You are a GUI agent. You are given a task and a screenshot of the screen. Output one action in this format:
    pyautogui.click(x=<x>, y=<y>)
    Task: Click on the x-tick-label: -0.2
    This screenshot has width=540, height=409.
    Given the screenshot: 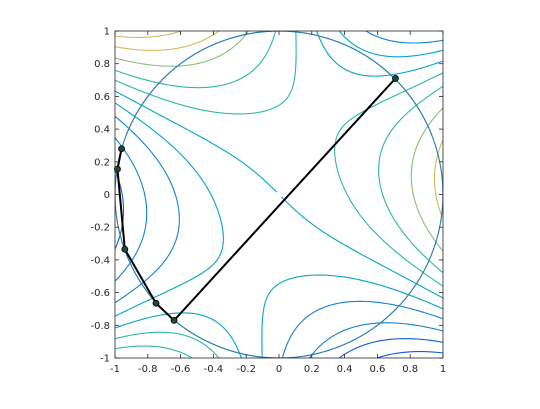 What is the action you would take?
    pyautogui.click(x=246, y=369)
    